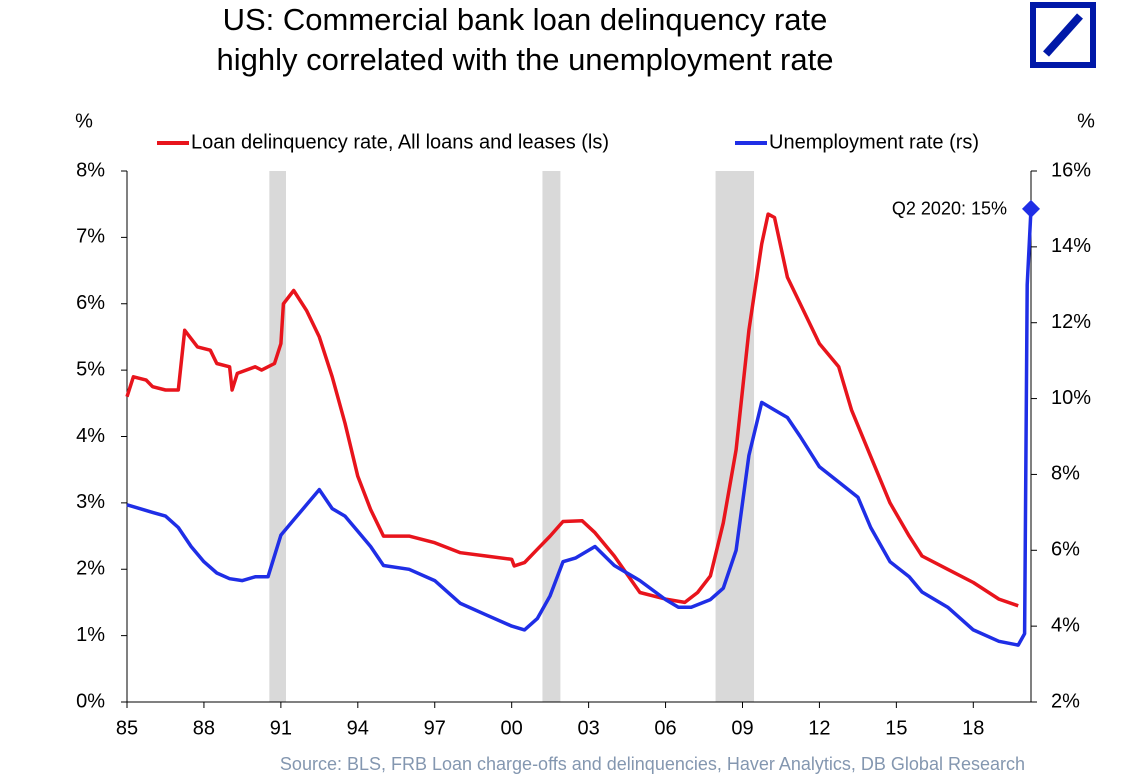  I want to click on y-tick-label: 1%, so click(90, 635).